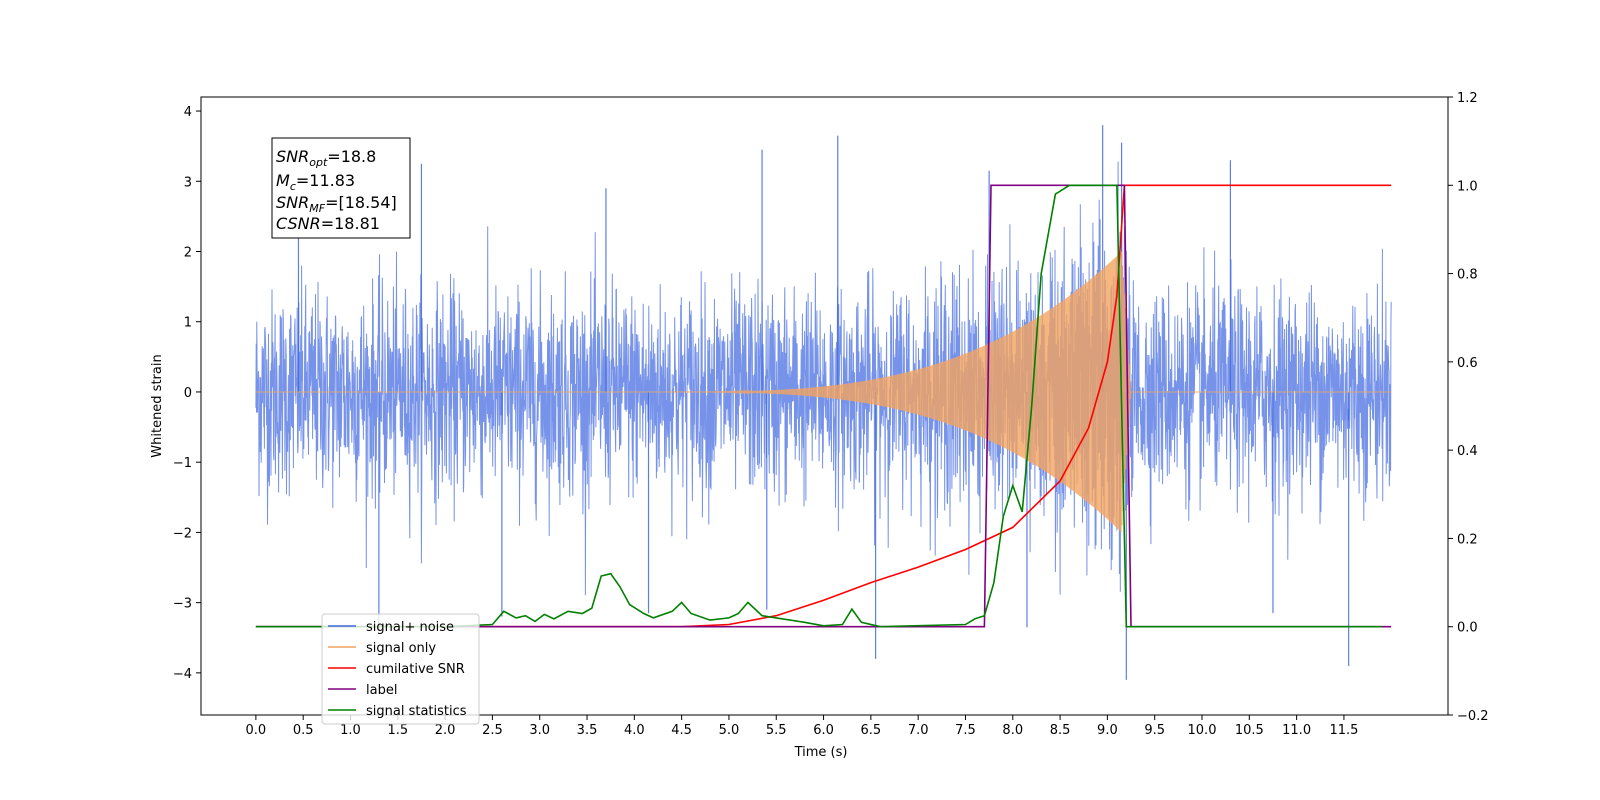 The height and width of the screenshot is (800, 1600). Describe the element at coordinates (1012, 730) in the screenshot. I see `x-tick-label: 8.0` at that location.